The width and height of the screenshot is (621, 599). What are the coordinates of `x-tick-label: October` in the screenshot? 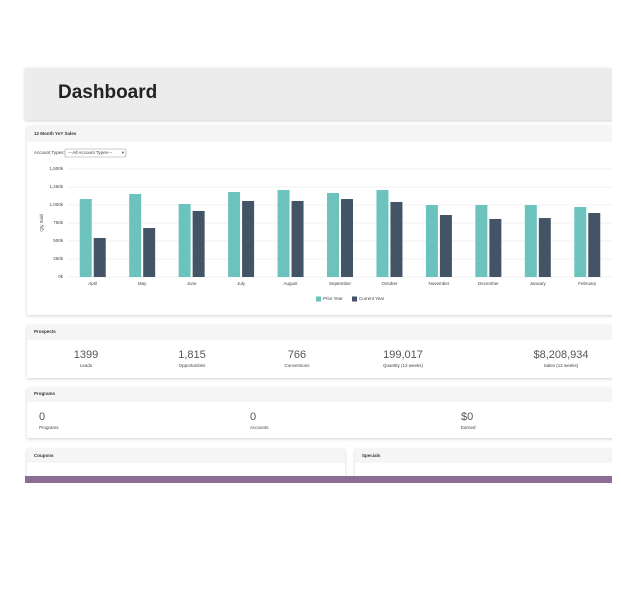 It's located at (389, 283).